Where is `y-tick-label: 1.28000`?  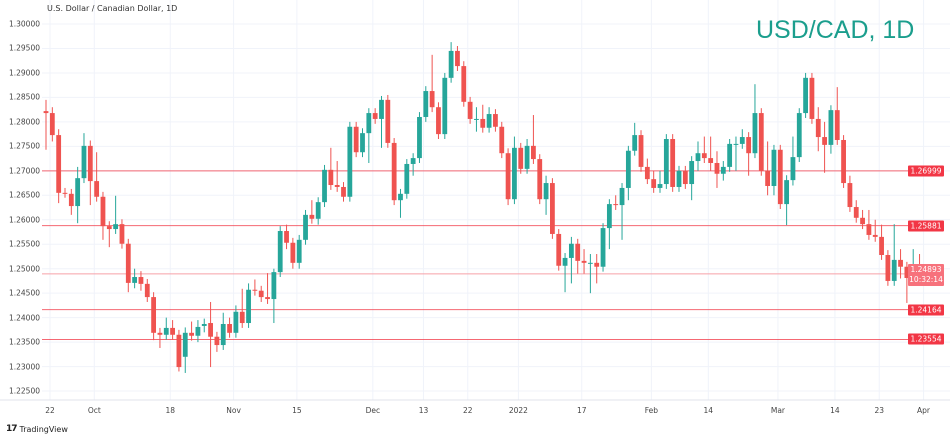 y-tick-label: 1.28000 is located at coordinates (24, 122).